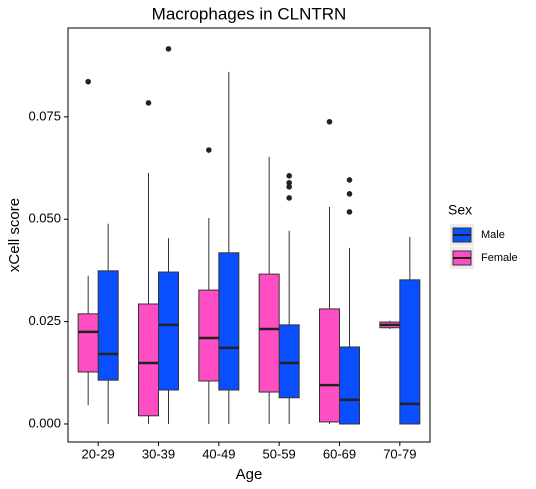 Image resolution: width=536 pixels, height=489 pixels. What do you see at coordinates (493, 235) in the screenshot?
I see `legend-label: Male` at bounding box center [493, 235].